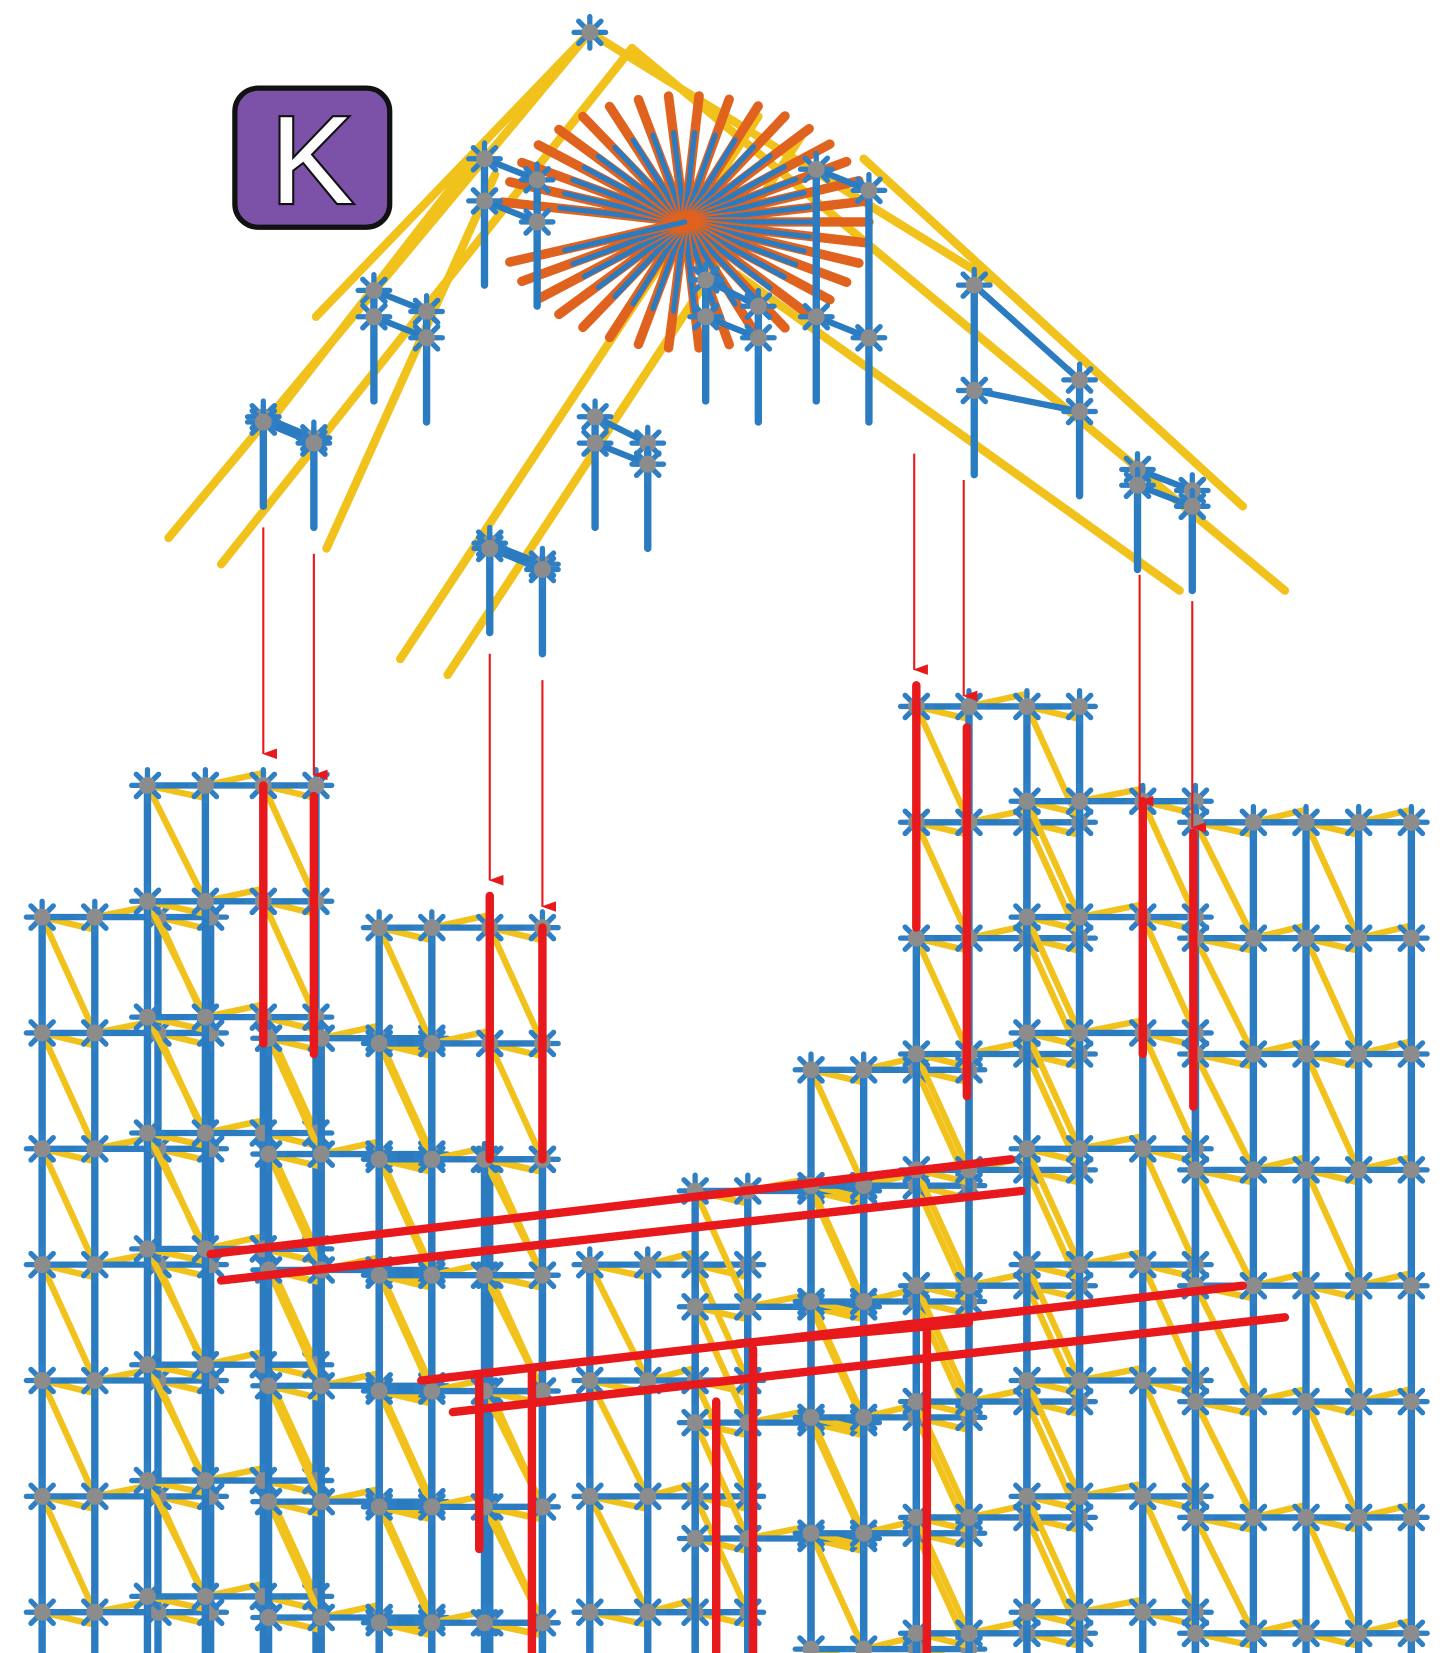 The image size is (1444, 1653). What do you see at coordinates (611, 1207) in the screenshot?
I see `red-rod` at bounding box center [611, 1207].